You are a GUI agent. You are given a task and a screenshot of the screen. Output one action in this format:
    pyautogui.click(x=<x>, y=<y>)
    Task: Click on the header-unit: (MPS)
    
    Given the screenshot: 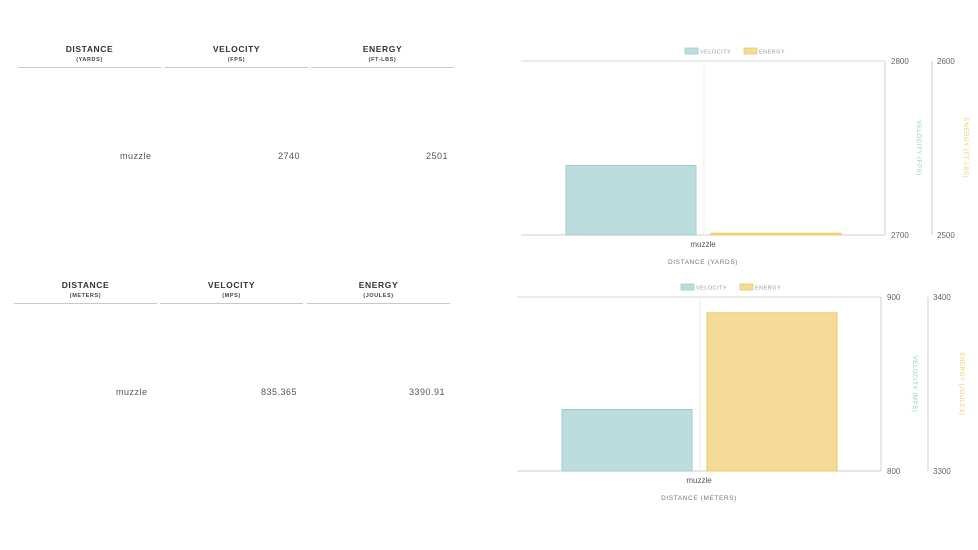 What is the action you would take?
    pyautogui.click(x=231, y=296)
    